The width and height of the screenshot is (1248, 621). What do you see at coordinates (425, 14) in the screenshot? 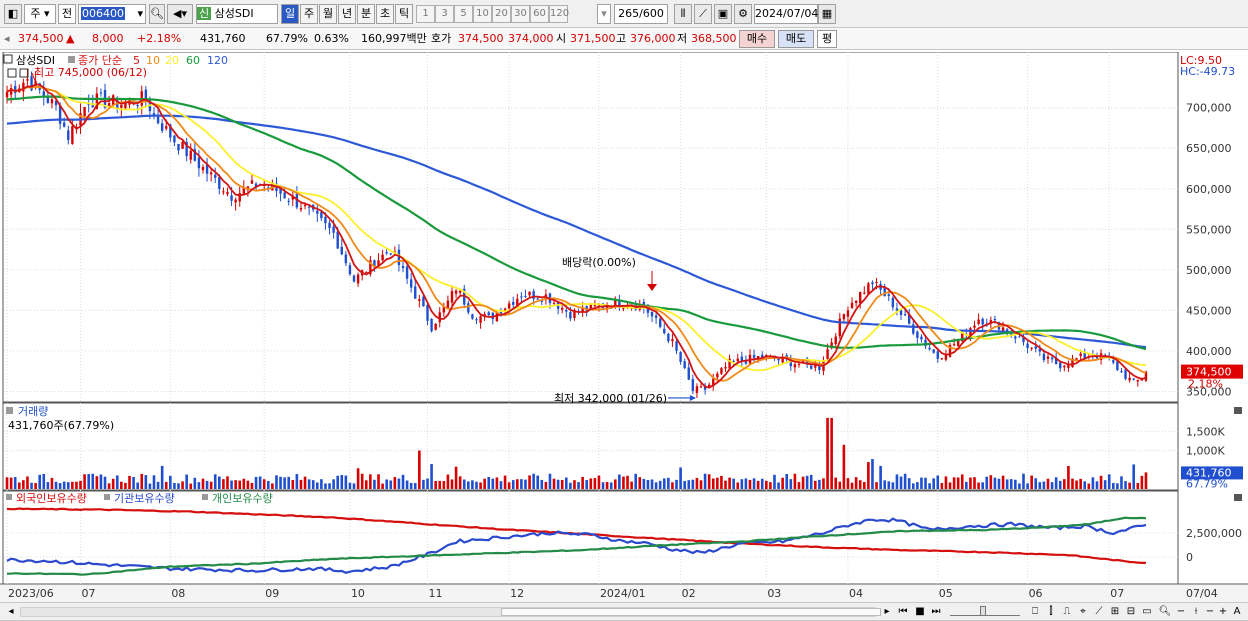
I see `interval-tab: 1` at bounding box center [425, 14].